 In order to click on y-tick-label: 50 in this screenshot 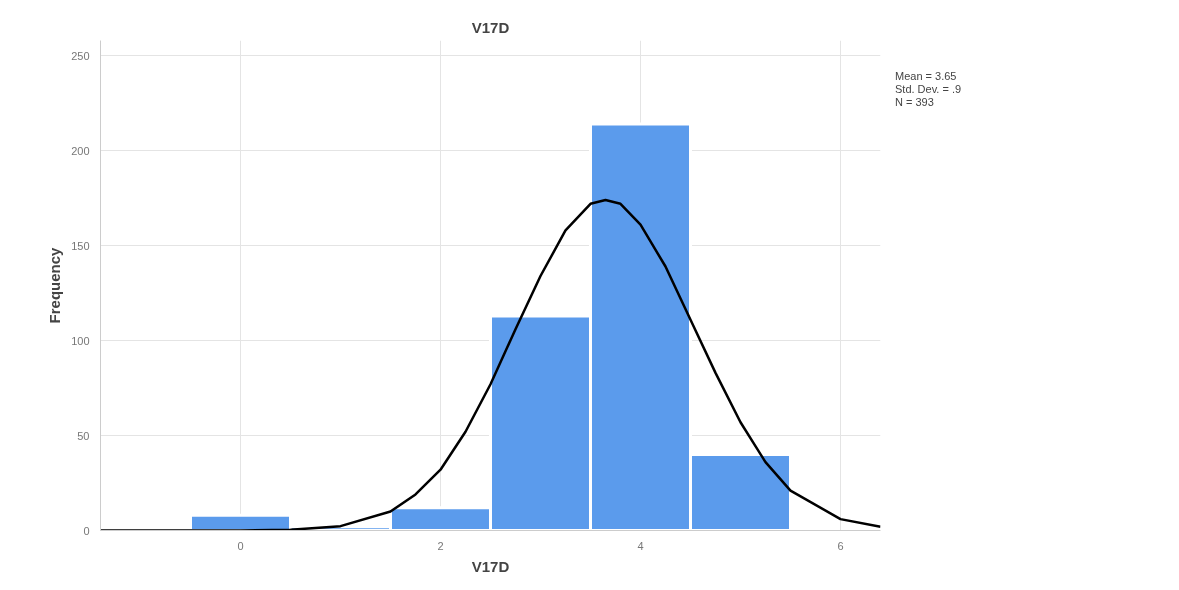, I will do `click(83, 435)`.